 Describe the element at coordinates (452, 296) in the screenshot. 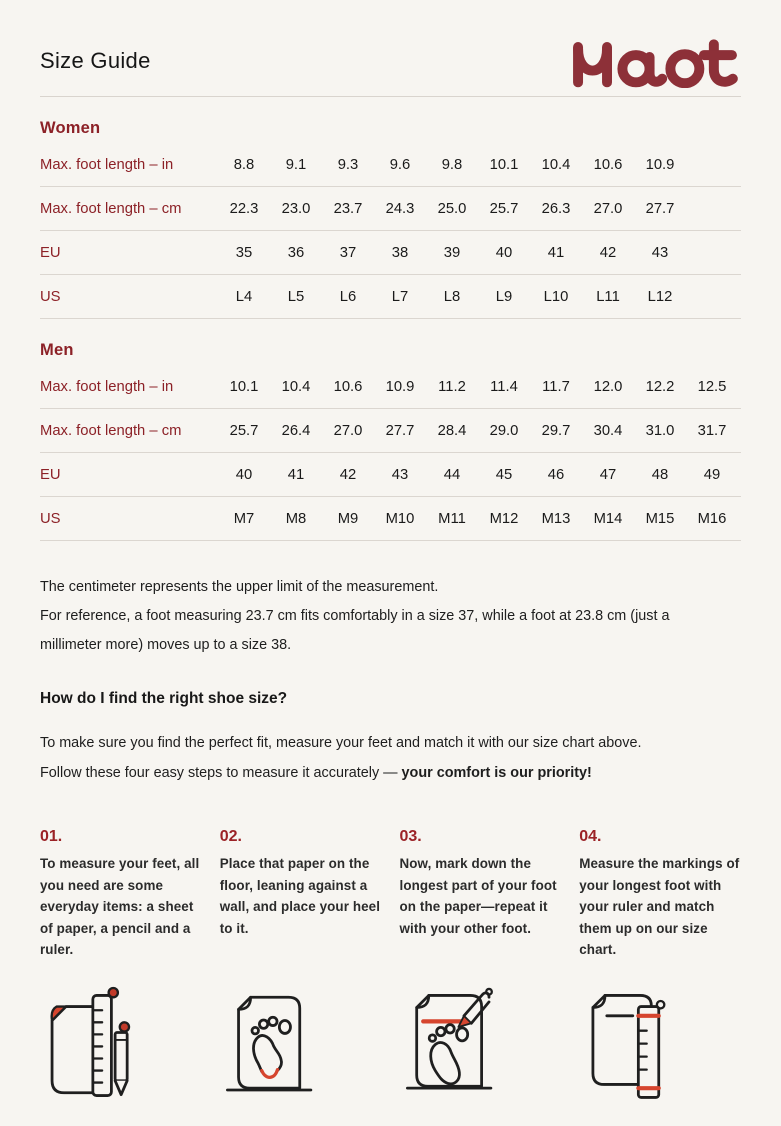

I see `size-value: L8` at that location.